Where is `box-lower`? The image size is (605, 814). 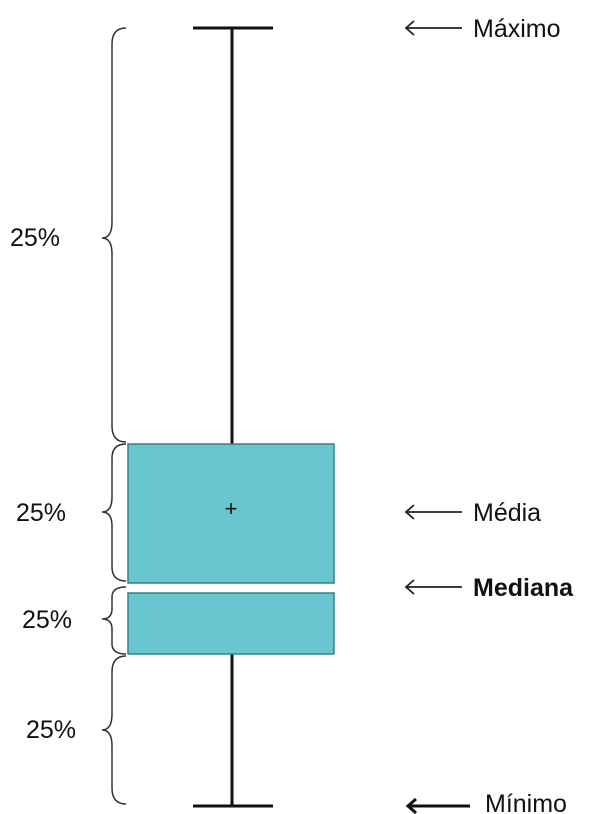
box-lower is located at coordinates (231, 623).